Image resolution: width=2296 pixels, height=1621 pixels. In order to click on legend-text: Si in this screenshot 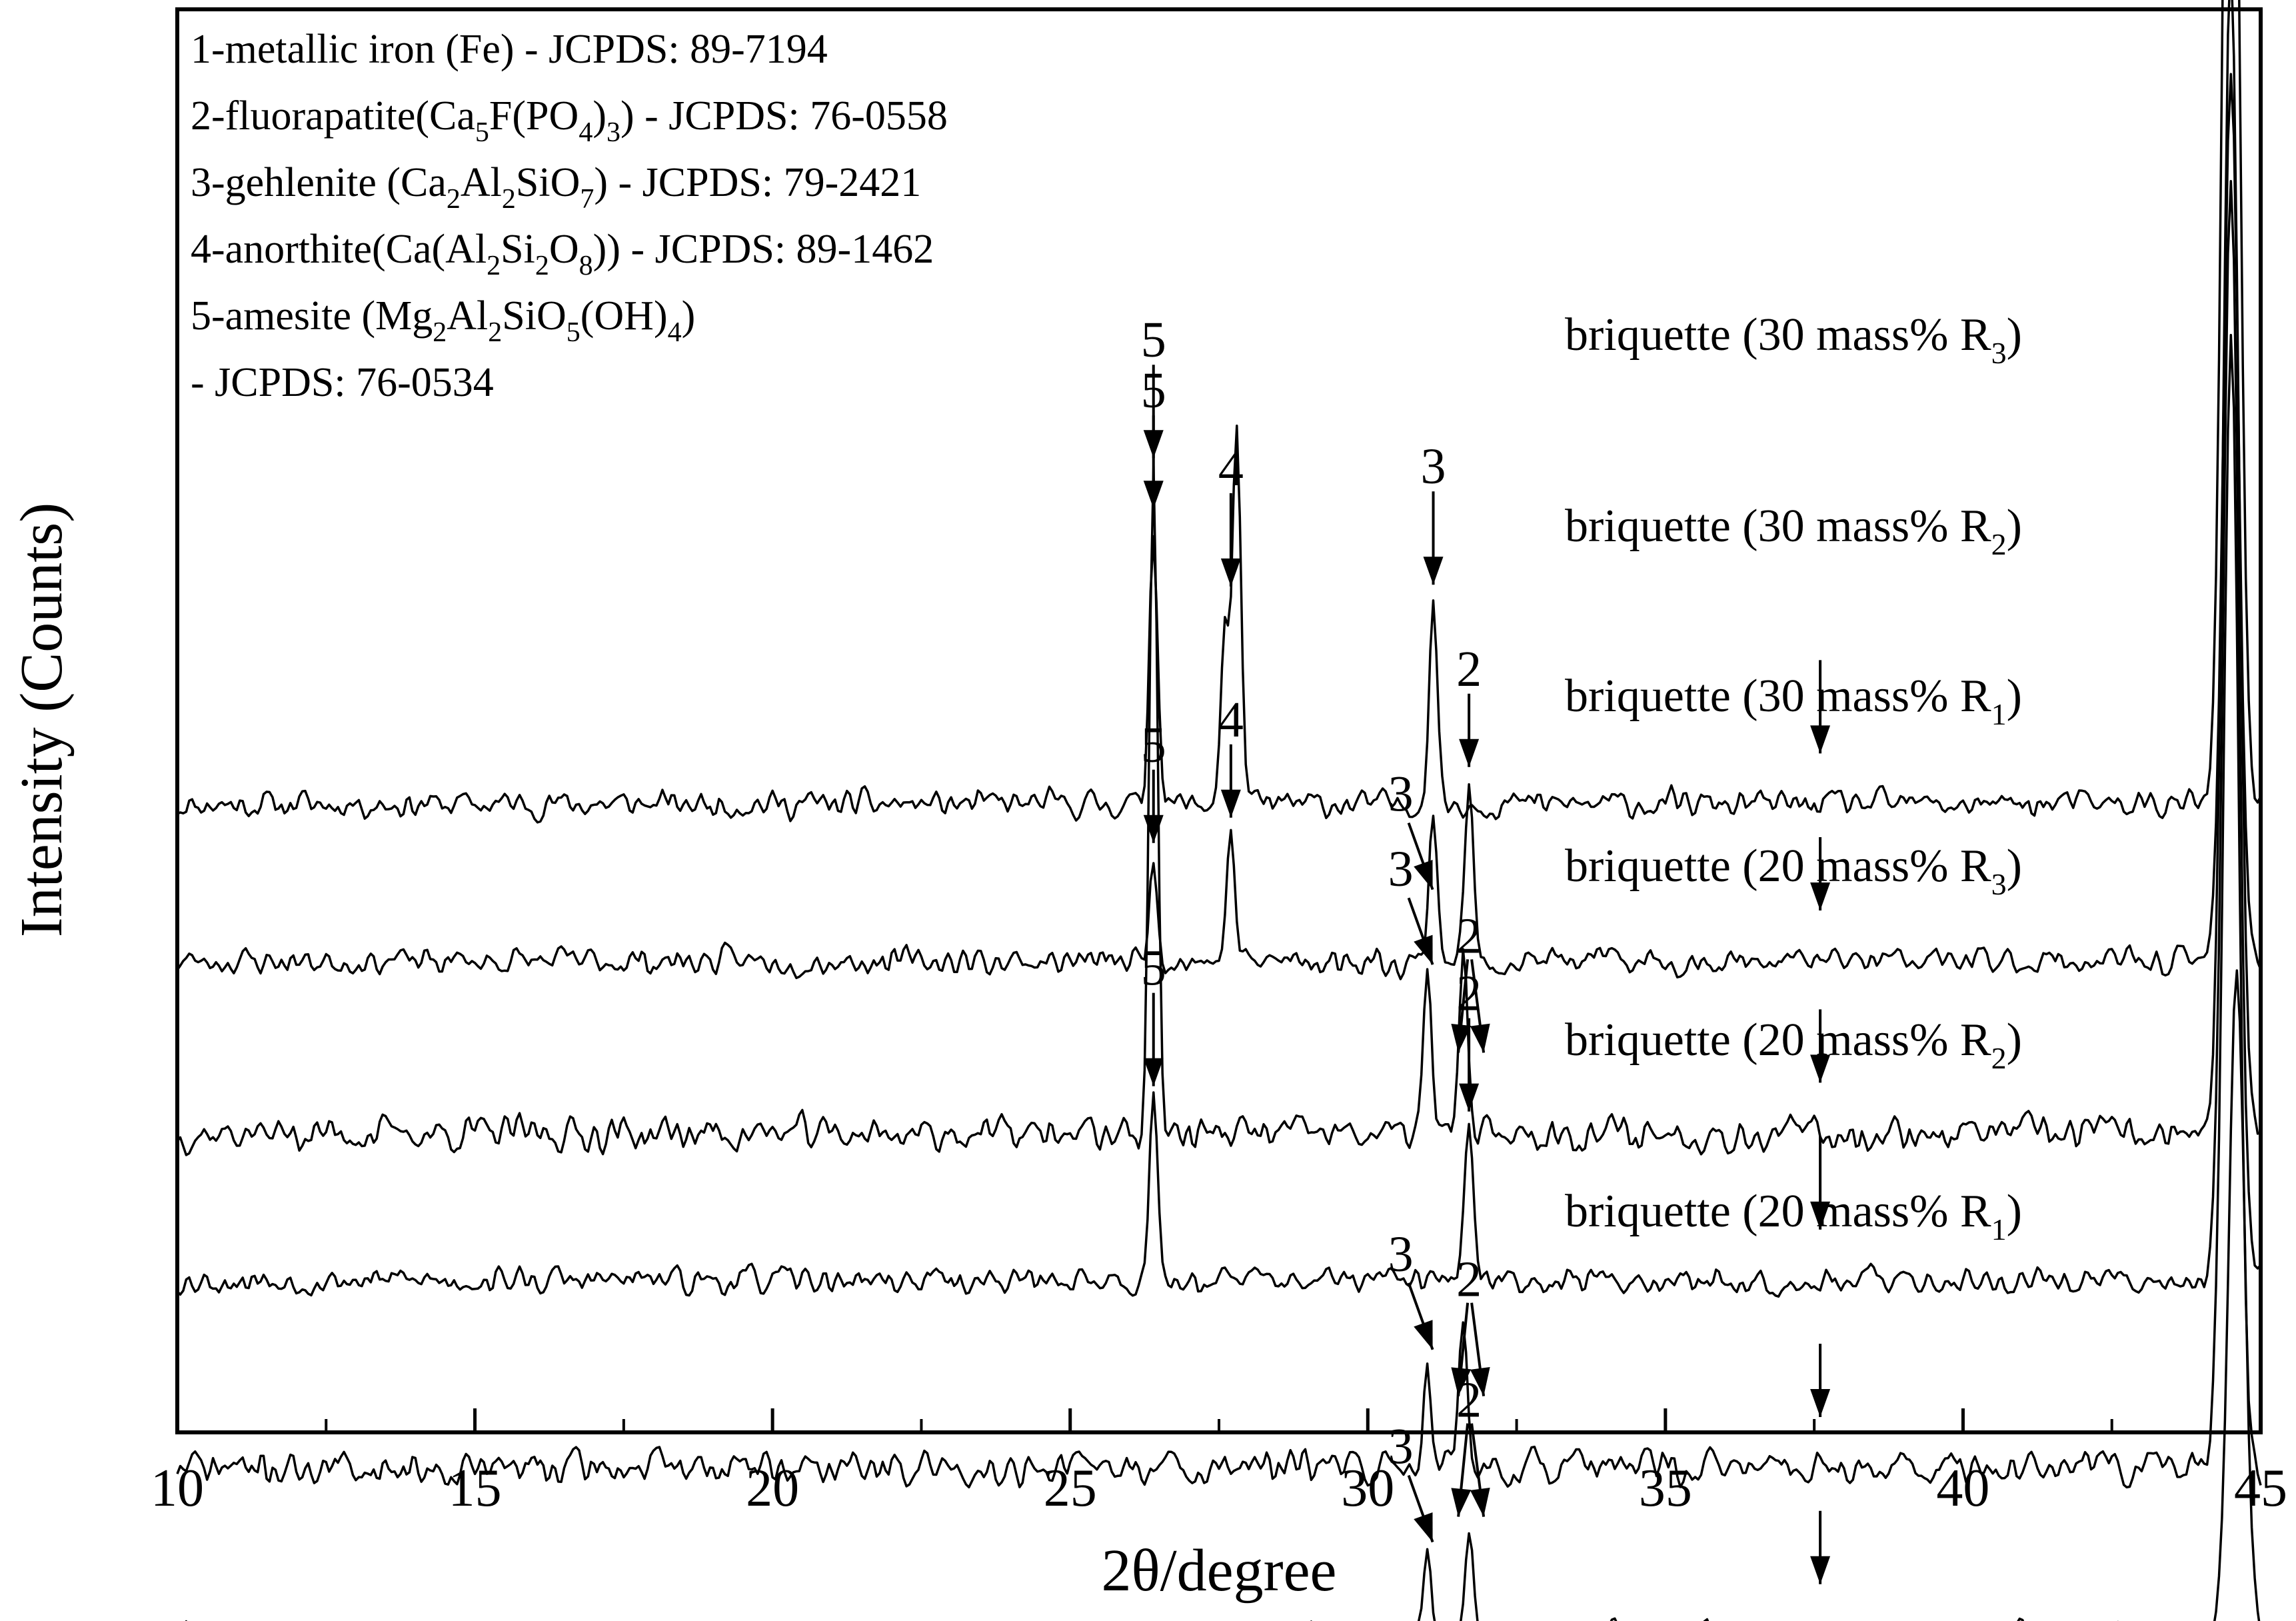, I will do `click(518, 249)`.